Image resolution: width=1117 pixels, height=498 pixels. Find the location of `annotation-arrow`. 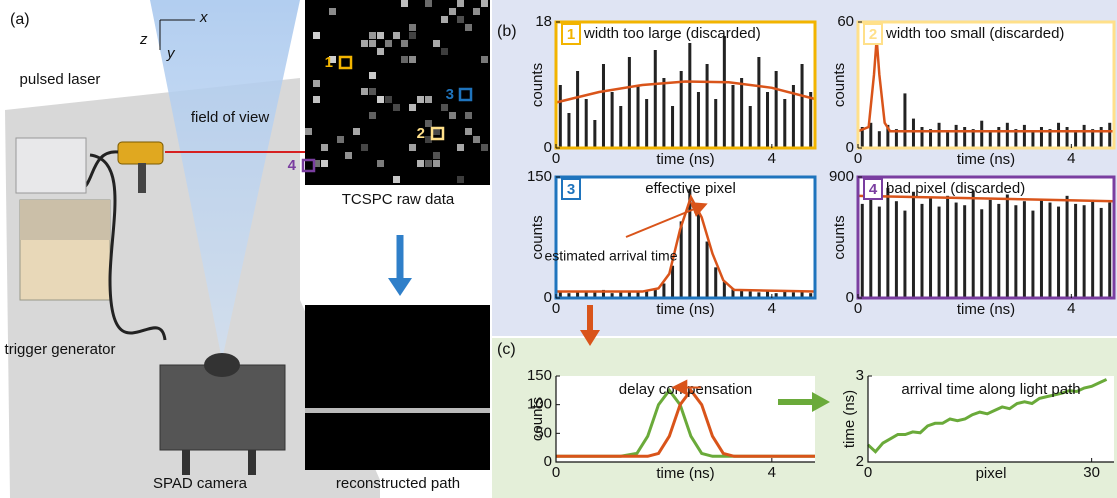

annotation-arrow is located at coordinates (666, 220).